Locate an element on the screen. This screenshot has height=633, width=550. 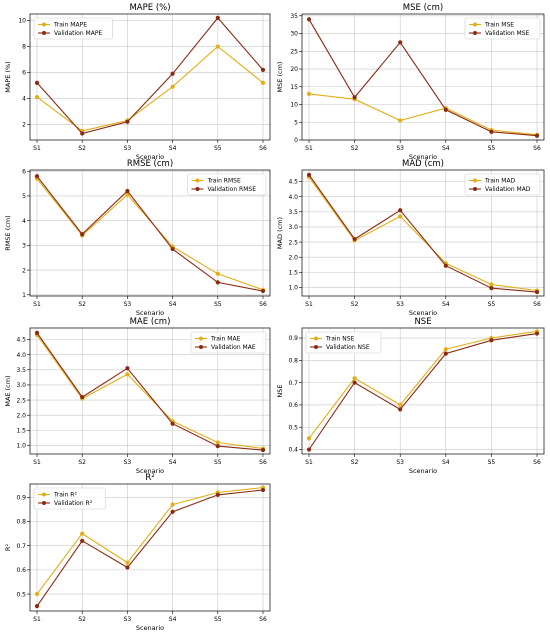
y-tick-label: 0 is located at coordinates (296, 140).